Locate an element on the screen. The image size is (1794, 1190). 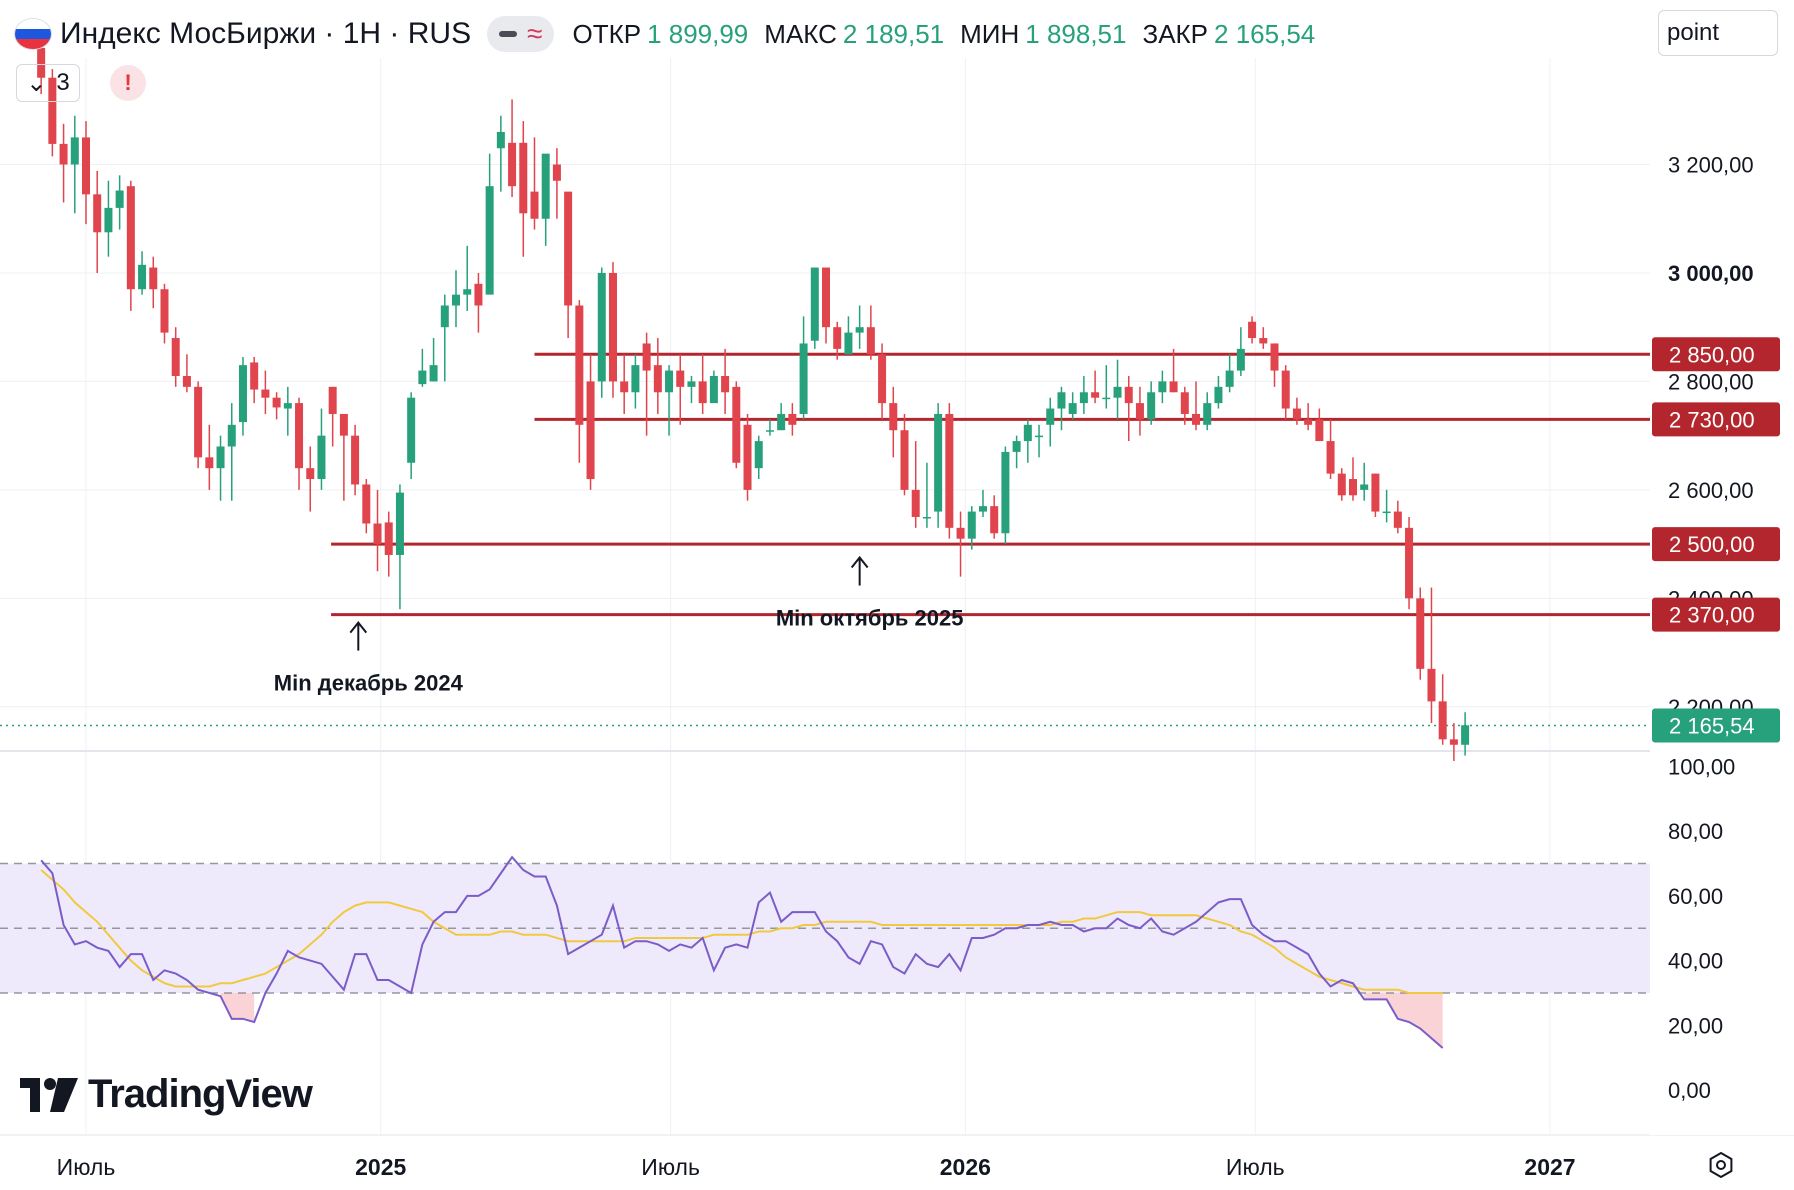
ohlc-key: МИН is located at coordinates (990, 33).